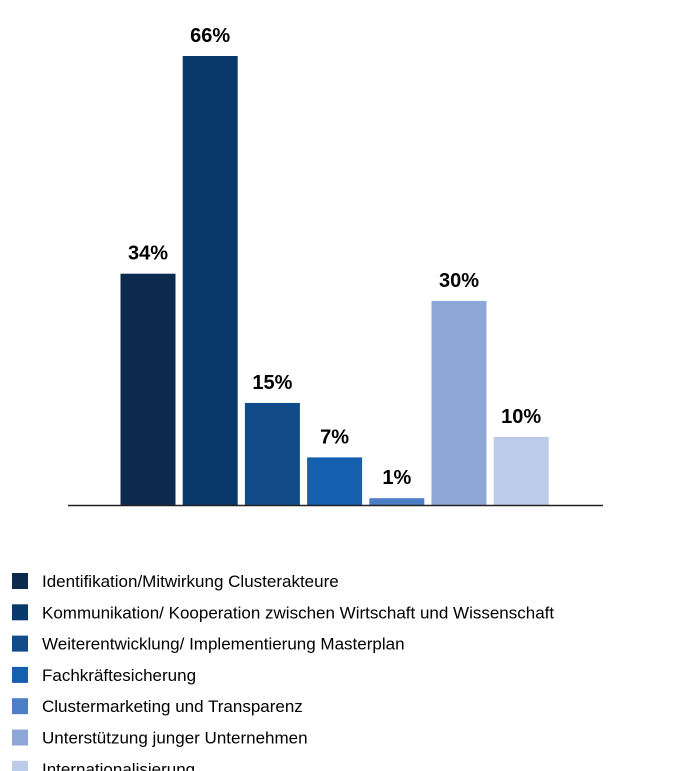 The width and height of the screenshot is (688, 771). I want to click on legend-label: Unterstützung junger Unternehmen, so click(175, 738).